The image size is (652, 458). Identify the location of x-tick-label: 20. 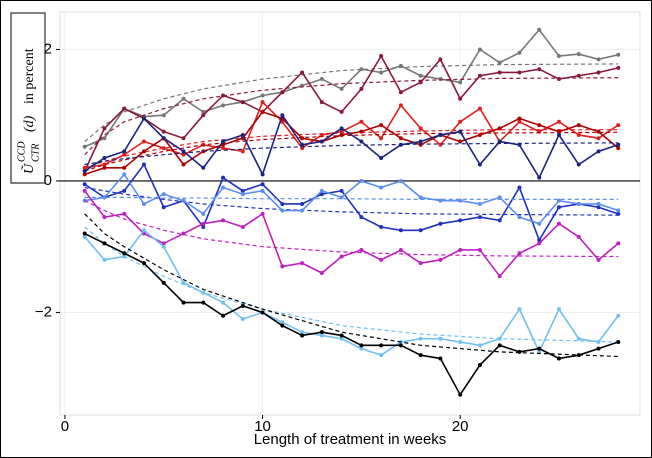
(460, 426).